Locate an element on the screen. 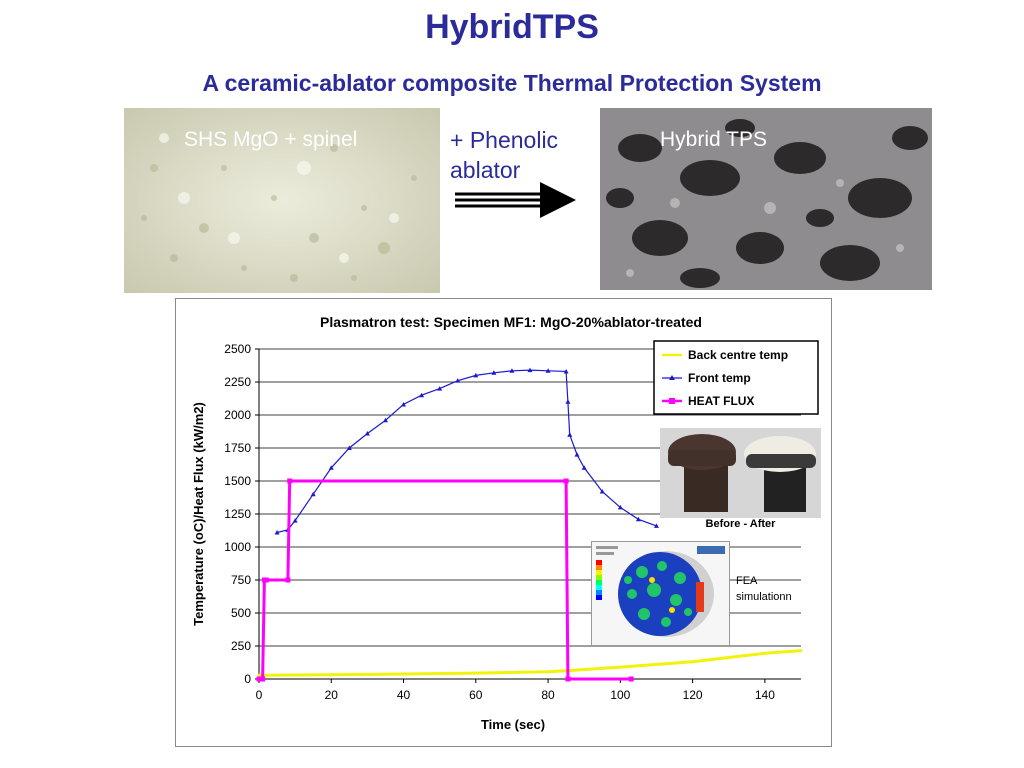 Image resolution: width=1024 pixels, height=768 pixels. back-centre-temp-line is located at coordinates (530, 663).